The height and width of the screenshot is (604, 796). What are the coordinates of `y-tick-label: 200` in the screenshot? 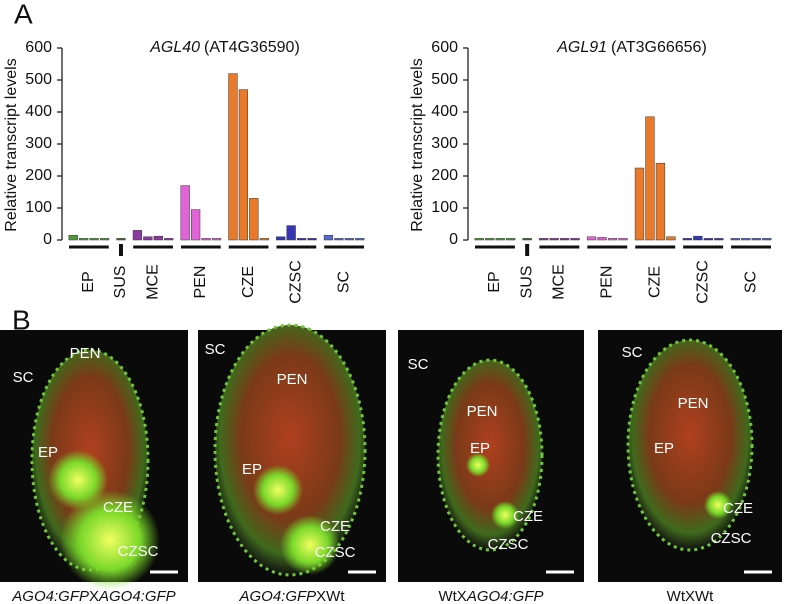 It's located at (444, 175).